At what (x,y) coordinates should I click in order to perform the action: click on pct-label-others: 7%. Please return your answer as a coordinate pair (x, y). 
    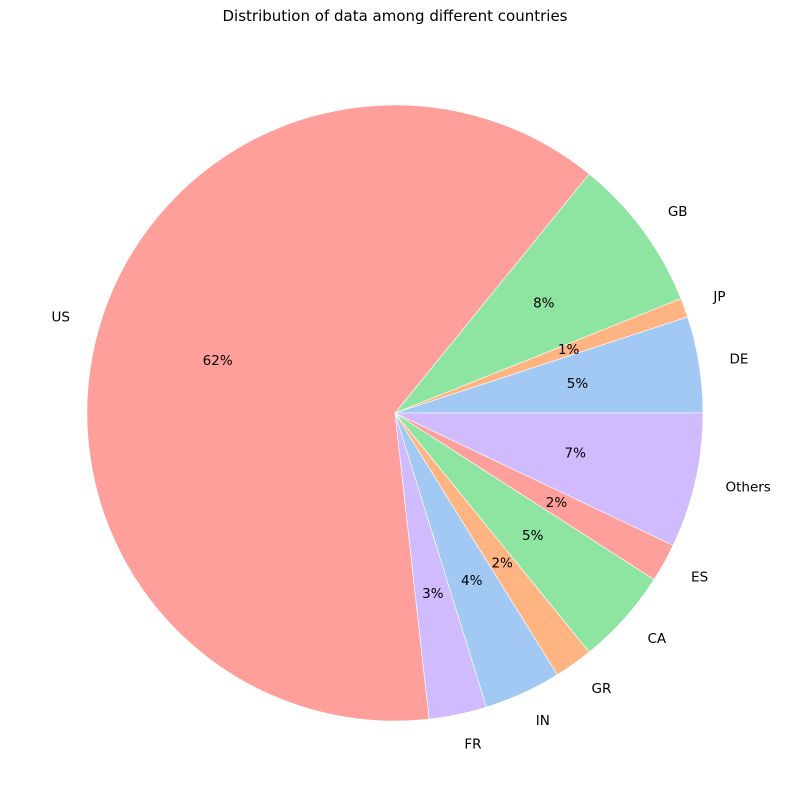
    Looking at the image, I should click on (576, 454).